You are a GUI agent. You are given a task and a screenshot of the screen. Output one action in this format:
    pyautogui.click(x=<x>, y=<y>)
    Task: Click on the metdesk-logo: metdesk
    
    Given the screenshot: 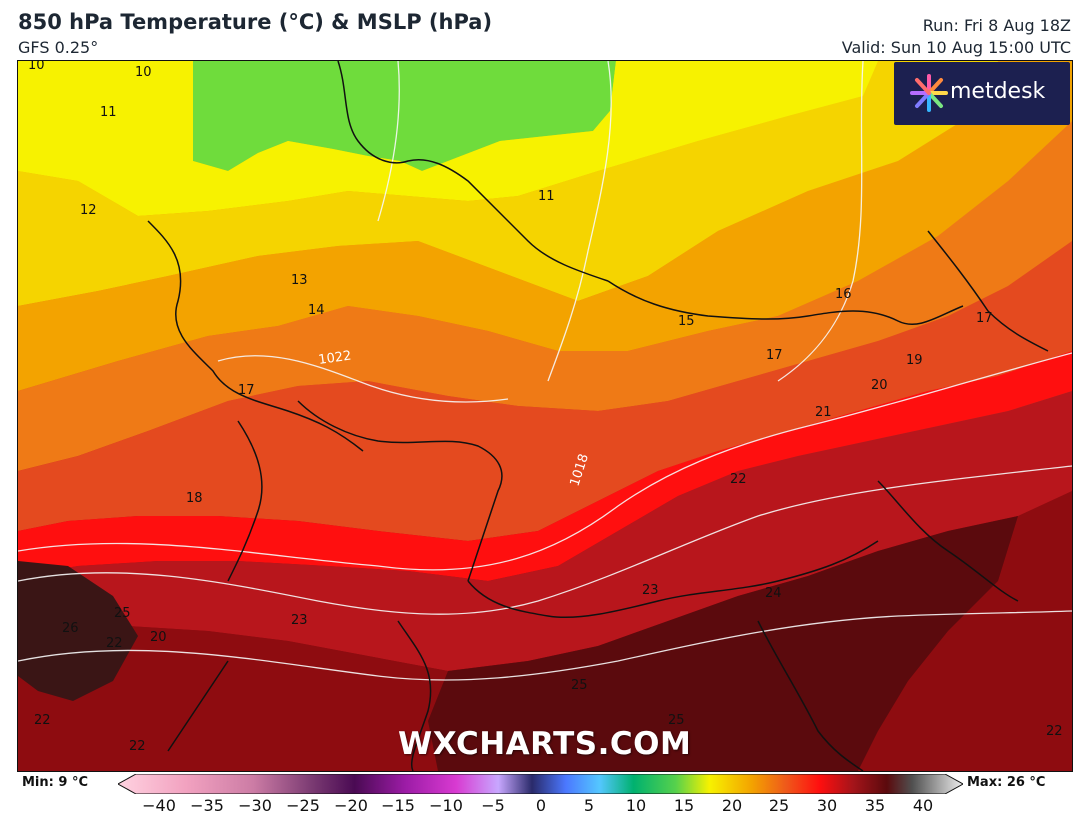 What is the action you would take?
    pyautogui.click(x=982, y=93)
    